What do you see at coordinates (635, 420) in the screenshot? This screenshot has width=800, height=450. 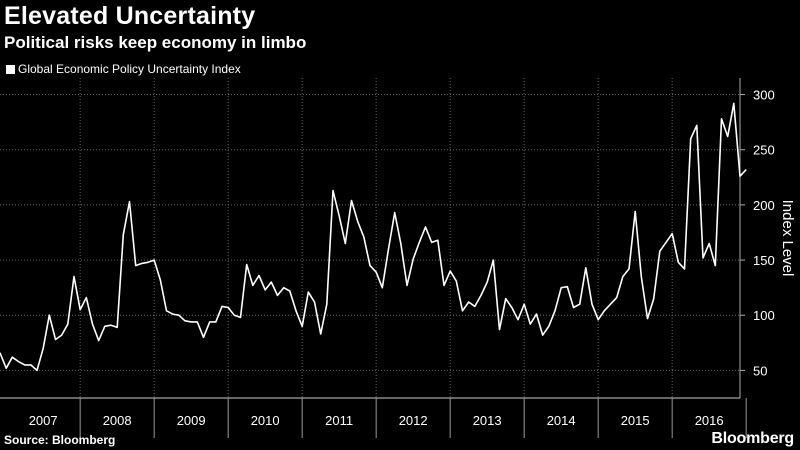 I see `x-tick-label: 2015` at bounding box center [635, 420].